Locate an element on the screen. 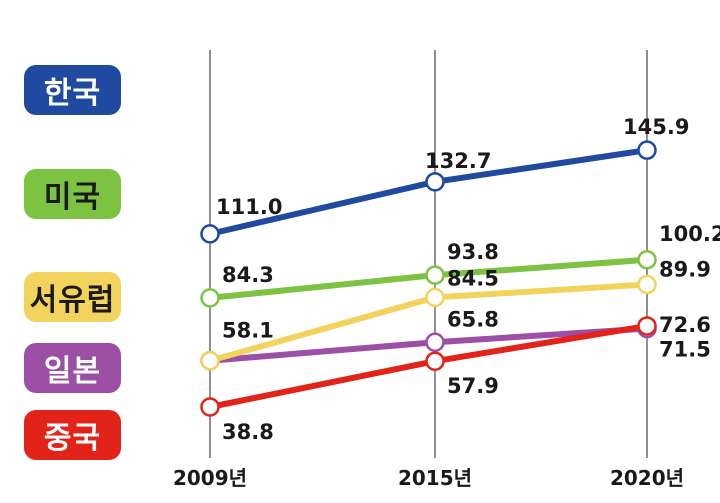  x-tick-label: 2015년 is located at coordinates (435, 478).